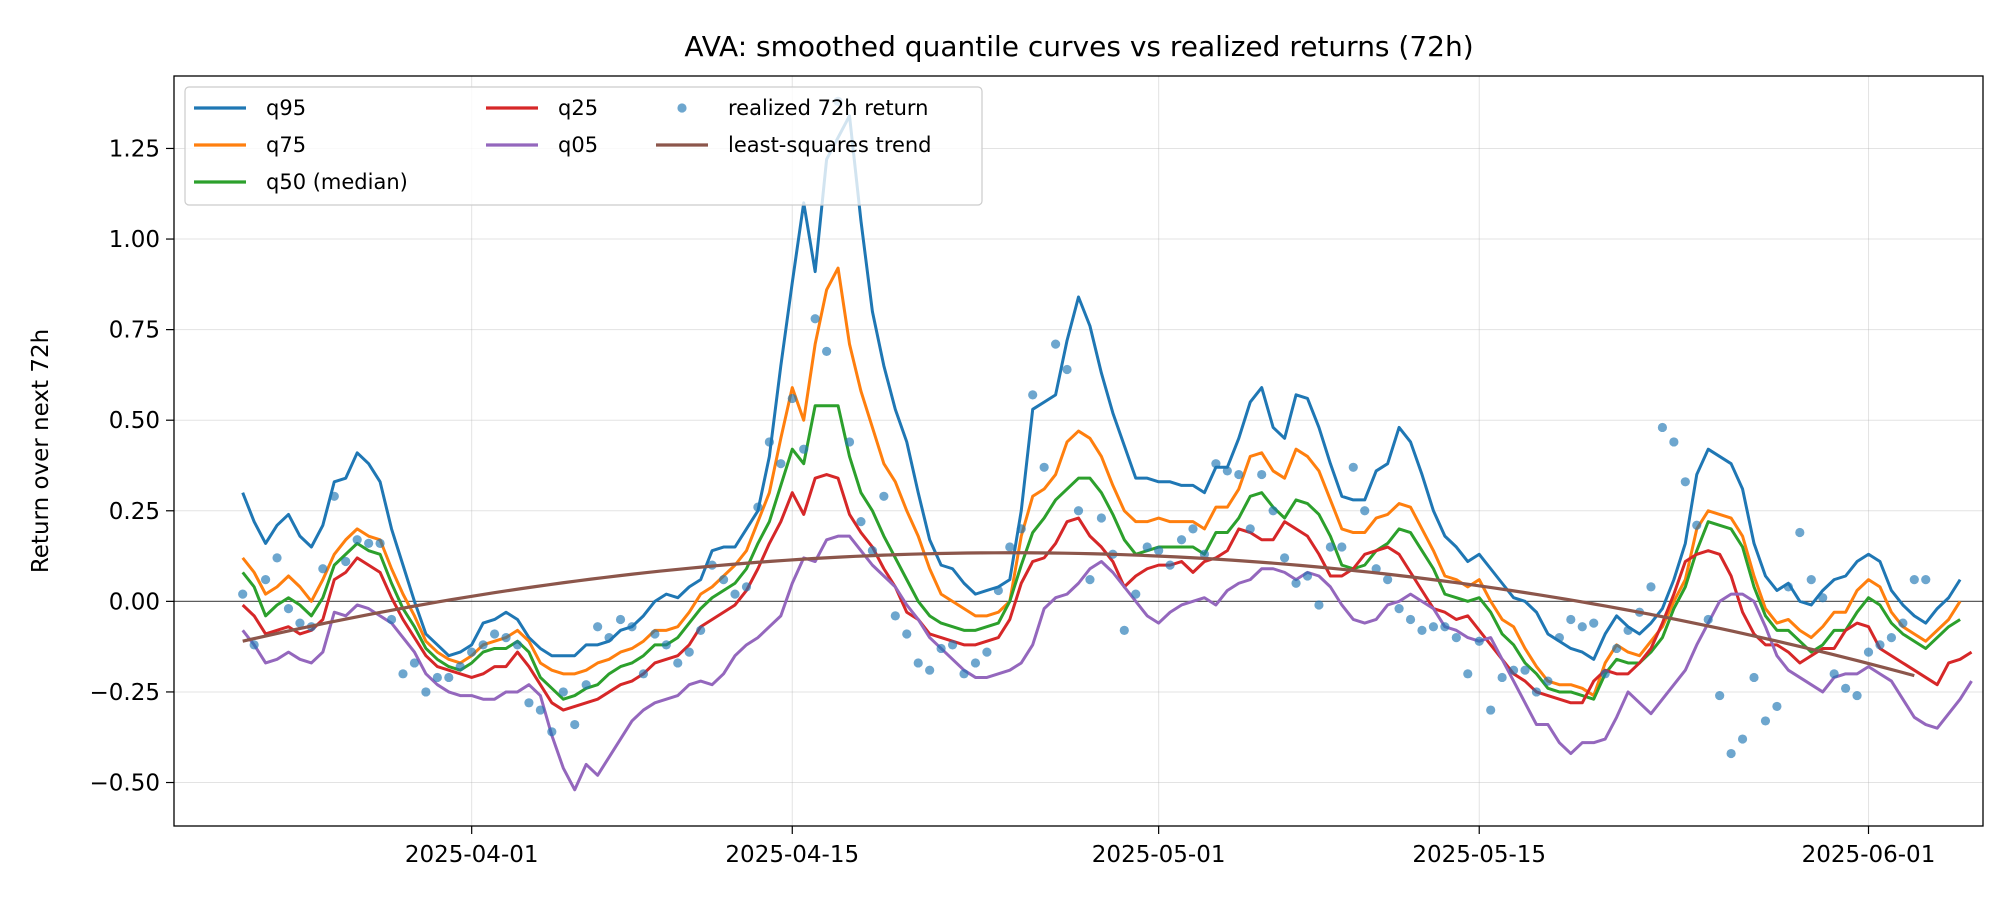 This screenshot has width=2000, height=900. I want to click on x-tick-label: 2025-05-15, so click(1479, 855).